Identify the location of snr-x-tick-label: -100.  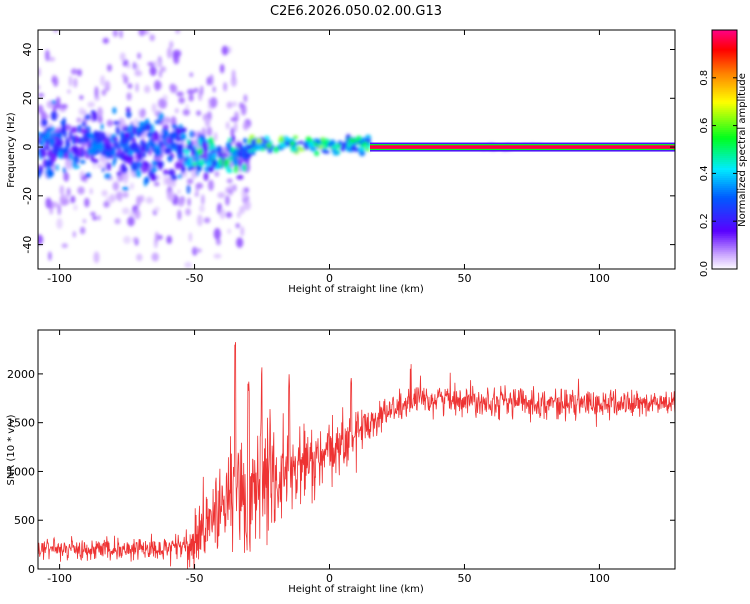
(59, 578).